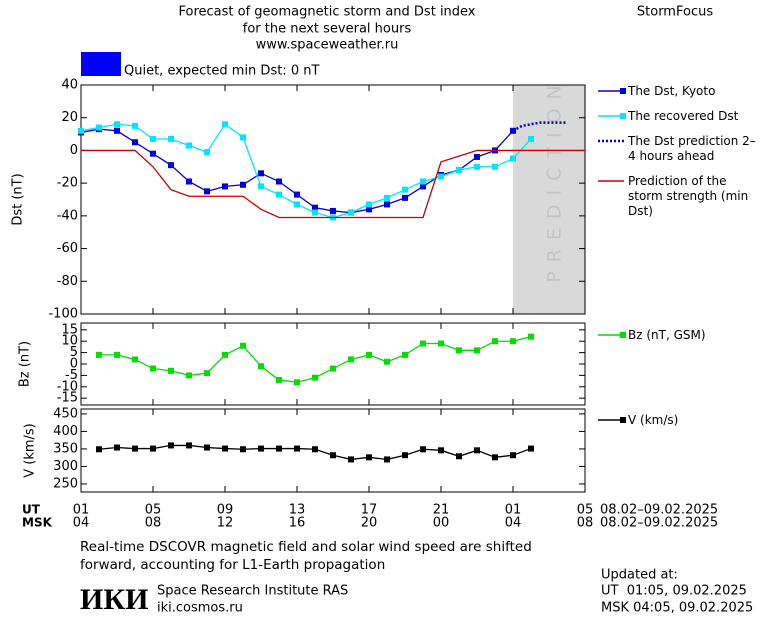  What do you see at coordinates (74, 364) in the screenshot?
I see `y-tick-label: 0` at bounding box center [74, 364].